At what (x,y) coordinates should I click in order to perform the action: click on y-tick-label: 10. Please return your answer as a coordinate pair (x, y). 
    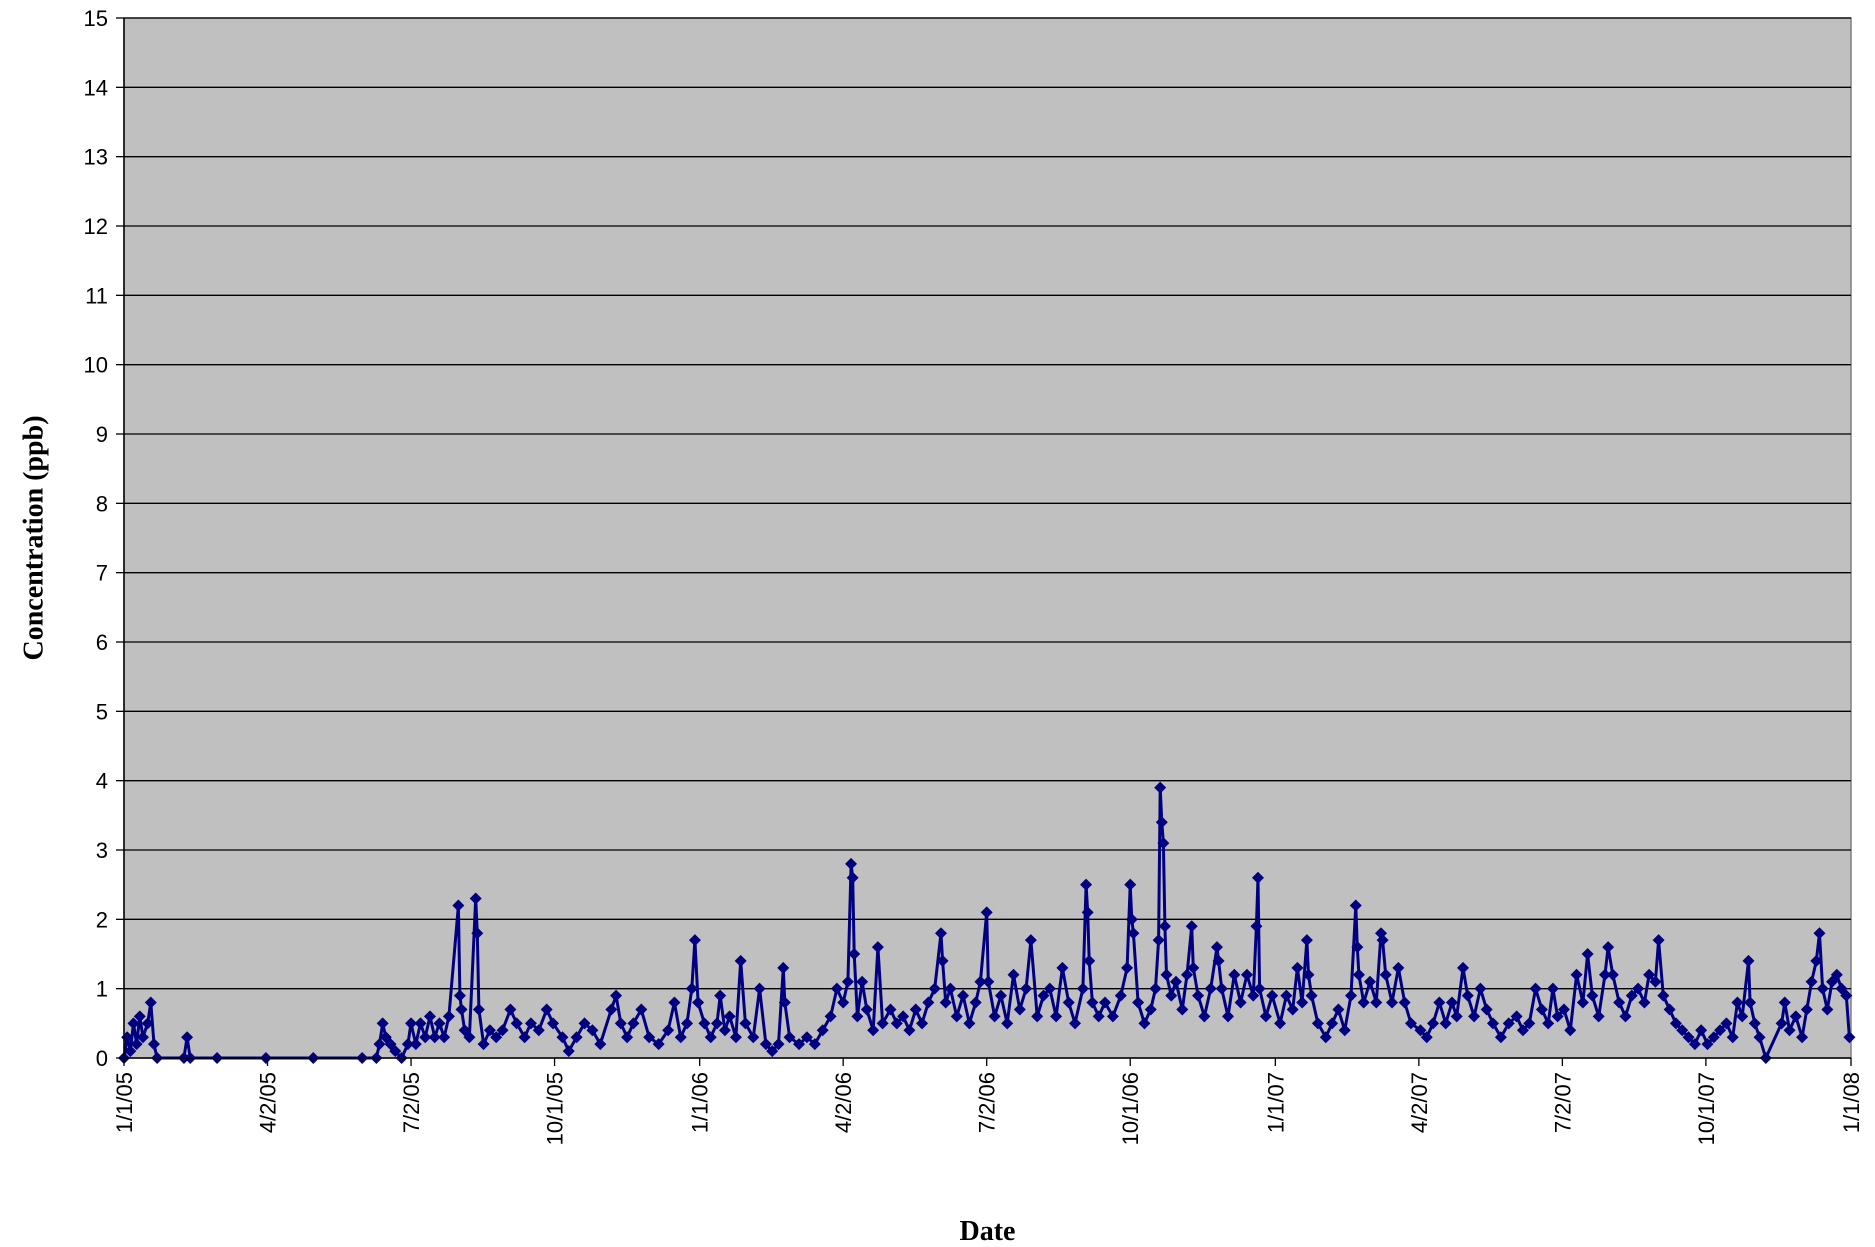
    Looking at the image, I should click on (96, 365).